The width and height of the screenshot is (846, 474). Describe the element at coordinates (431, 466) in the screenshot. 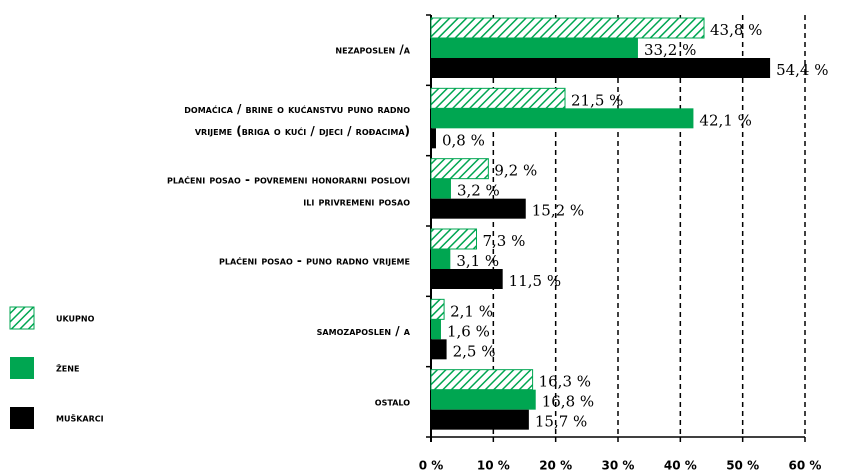

I see `x-tick-label: 0 %` at that location.